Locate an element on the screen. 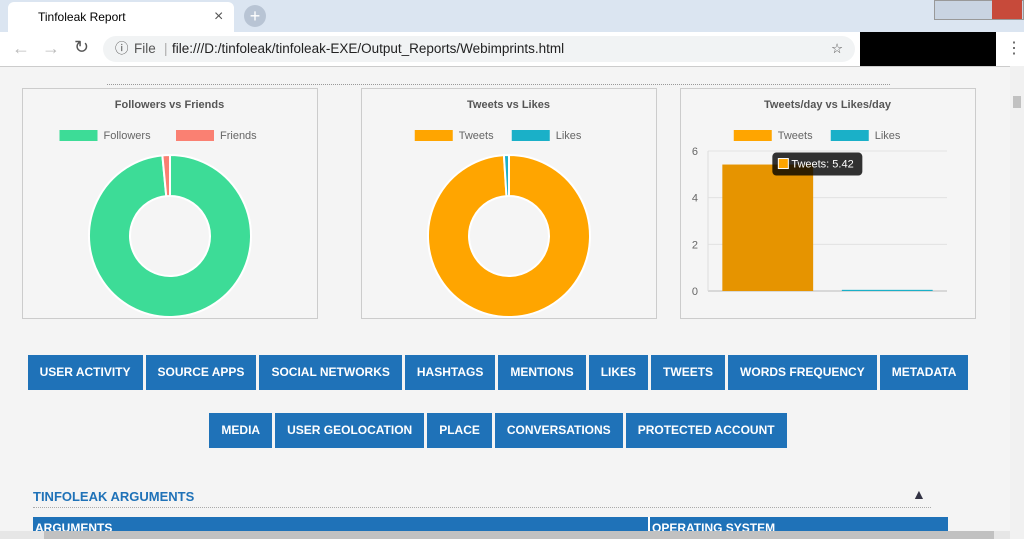 This screenshot has height=539, width=1024. close-window is located at coordinates (1007, 9).